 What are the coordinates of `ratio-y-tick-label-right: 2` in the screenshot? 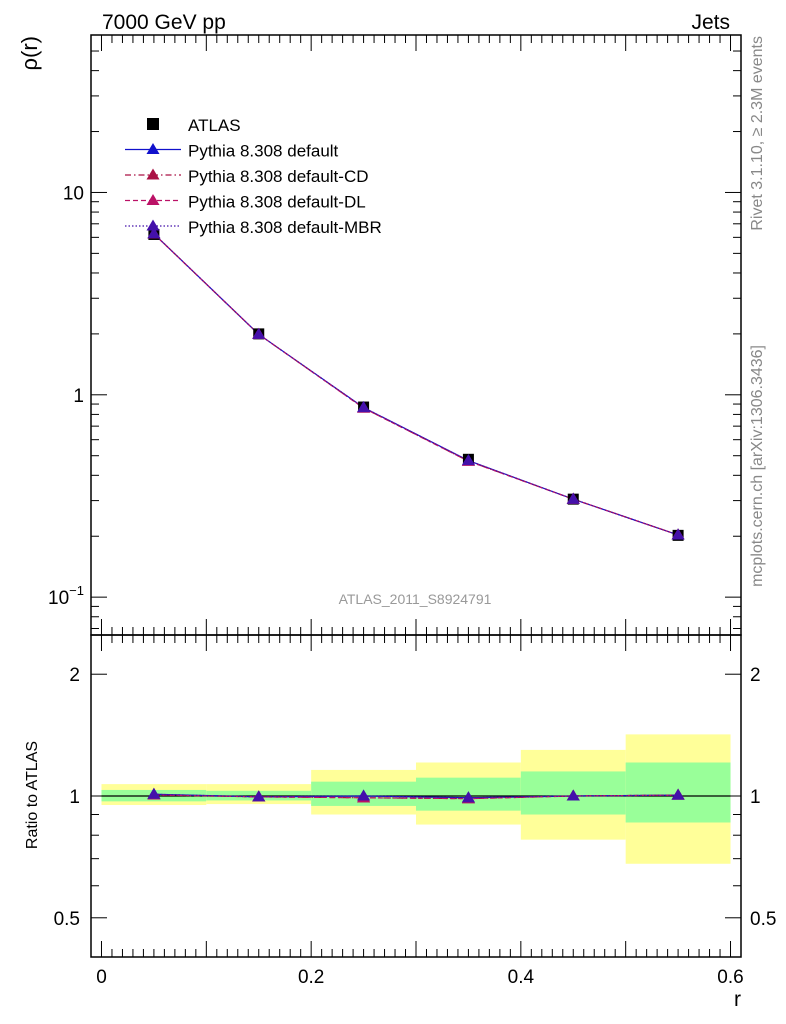 It's located at (755, 675).